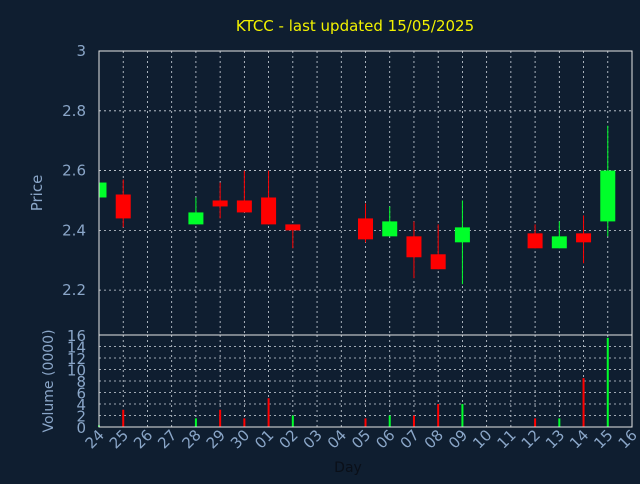 The height and width of the screenshot is (484, 640). What do you see at coordinates (81, 417) in the screenshot?
I see `volume-tick-label: 2` at bounding box center [81, 417].